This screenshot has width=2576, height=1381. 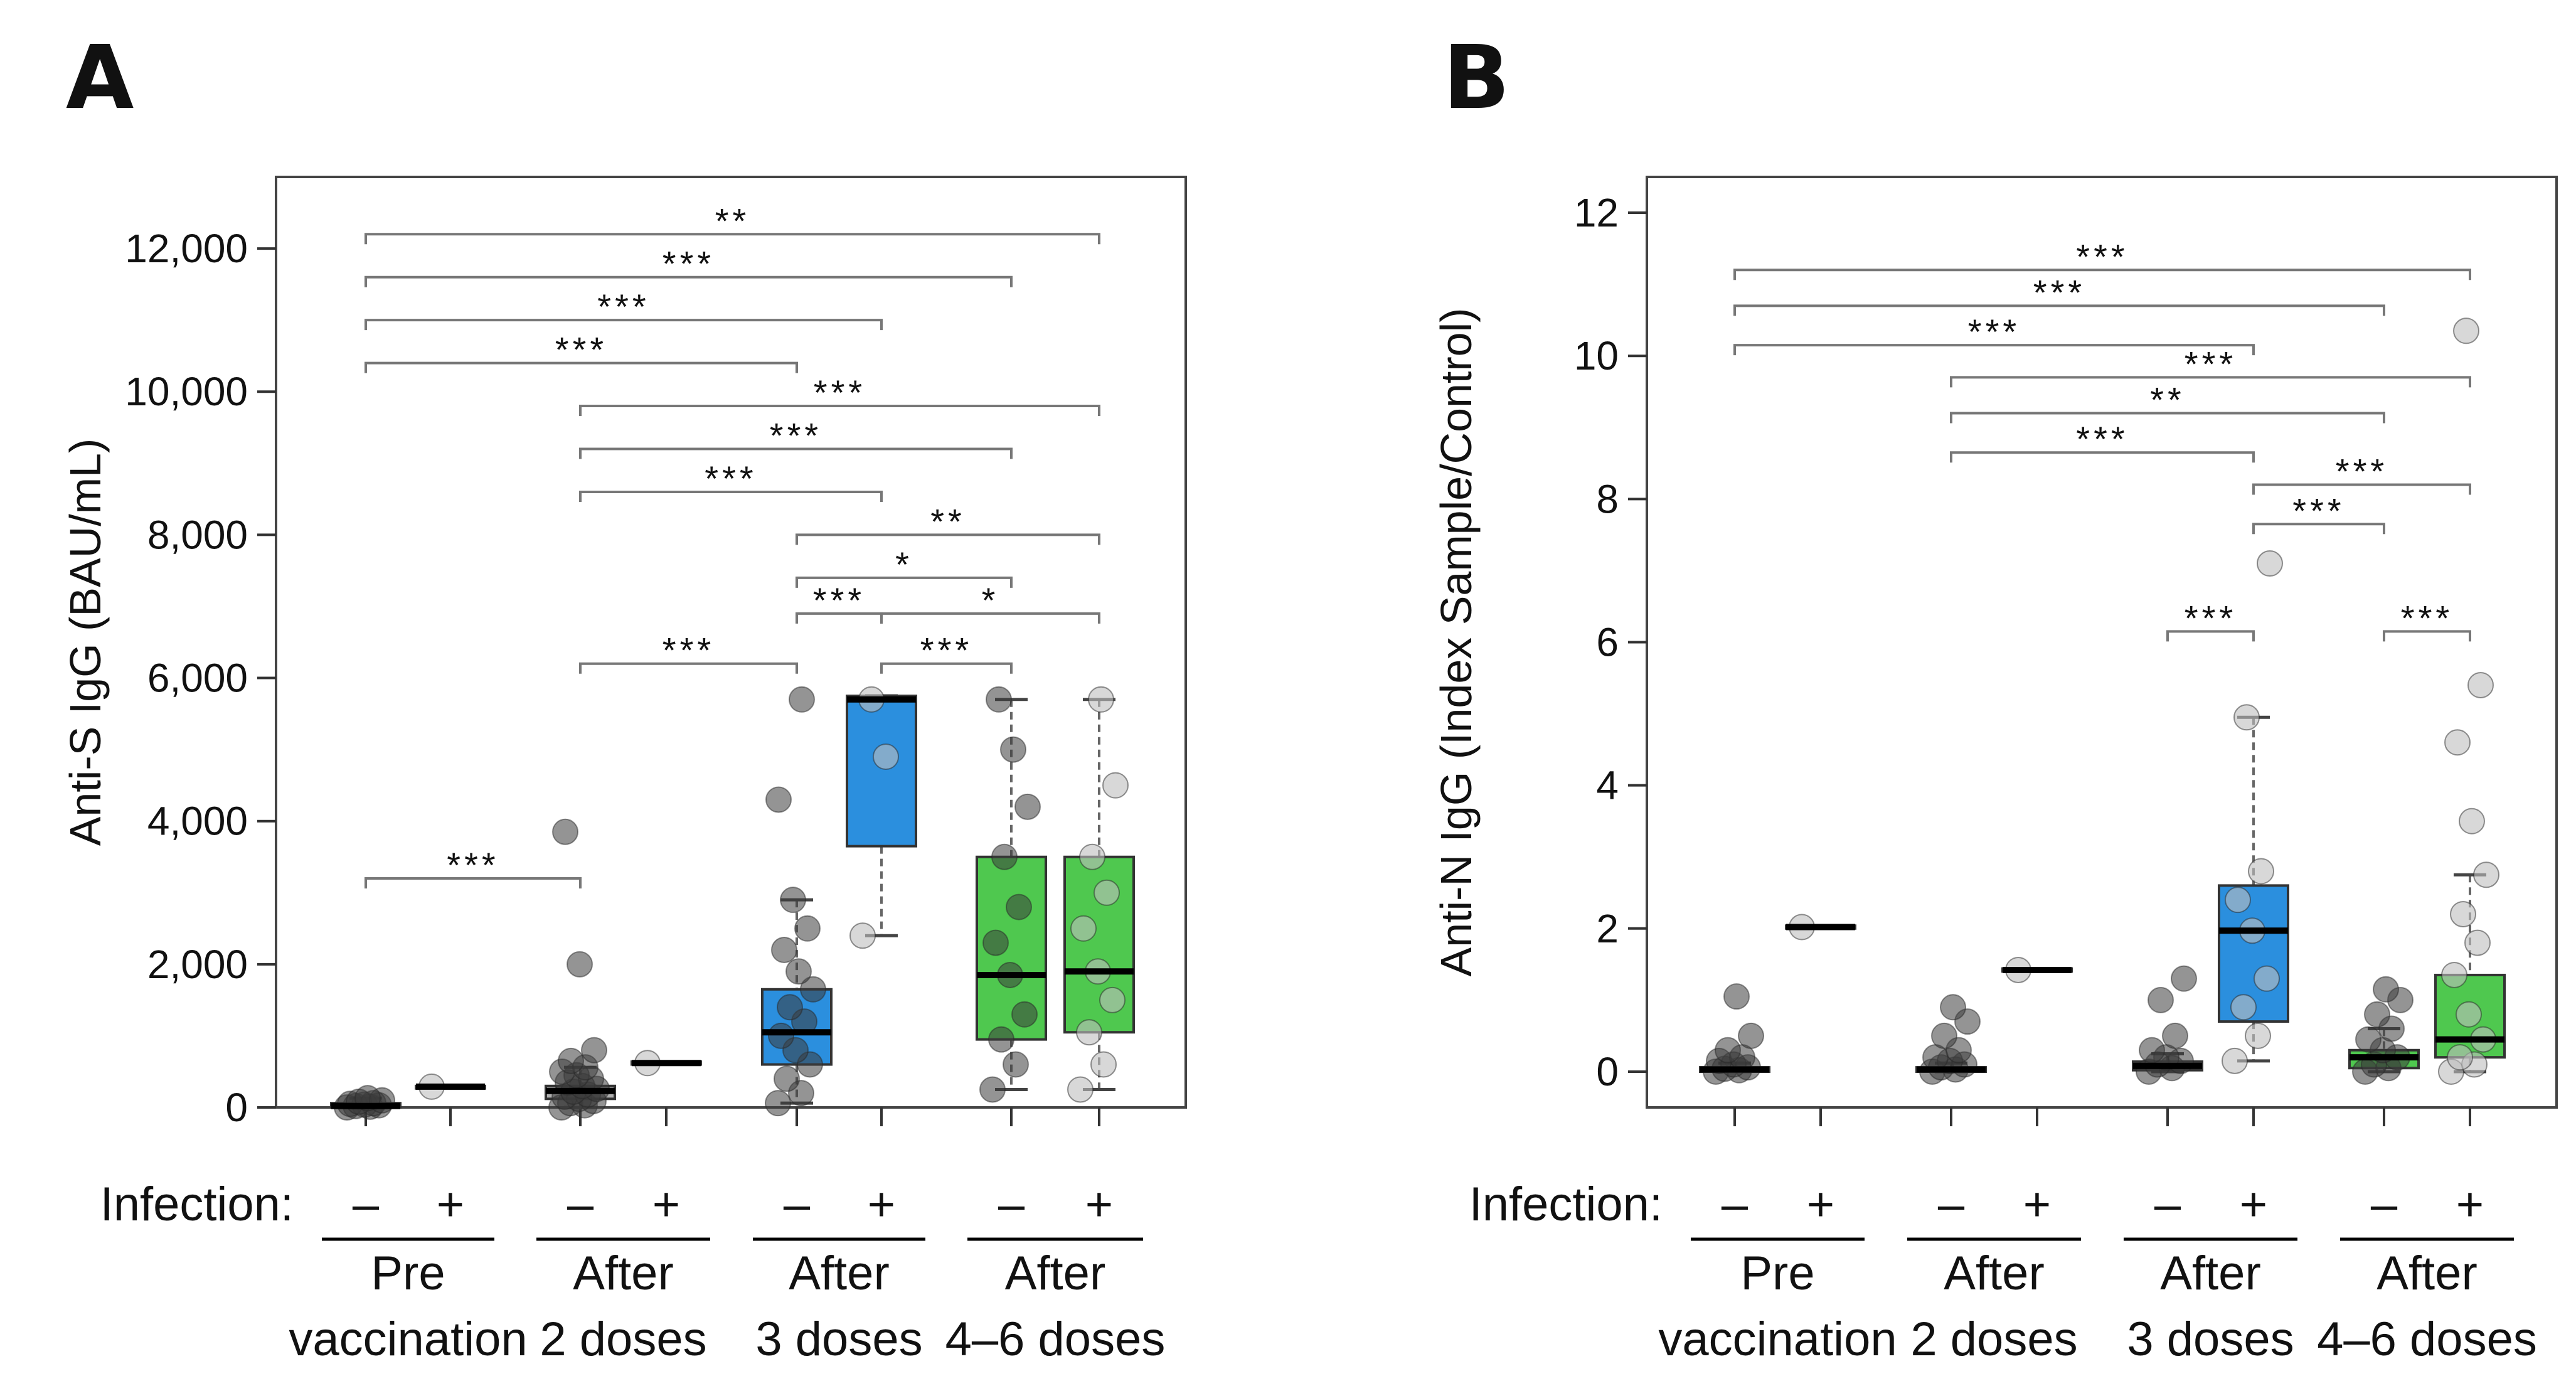 What do you see at coordinates (1477, 78) in the screenshot?
I see `panel-letter: B` at bounding box center [1477, 78].